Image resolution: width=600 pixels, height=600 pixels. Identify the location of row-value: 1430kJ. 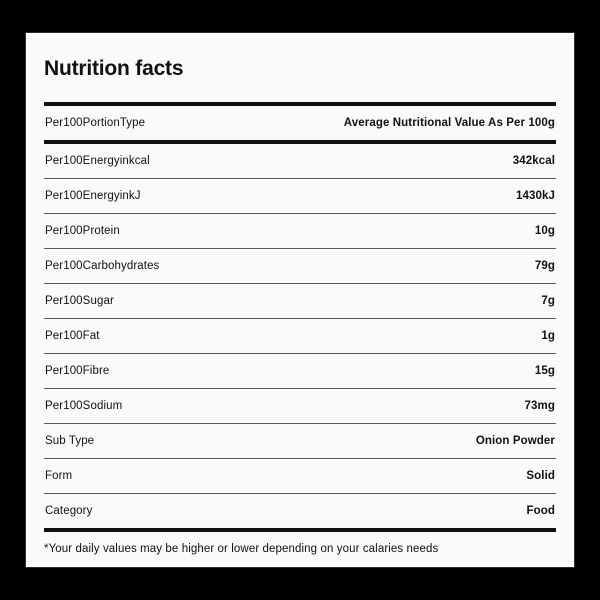
(535, 196).